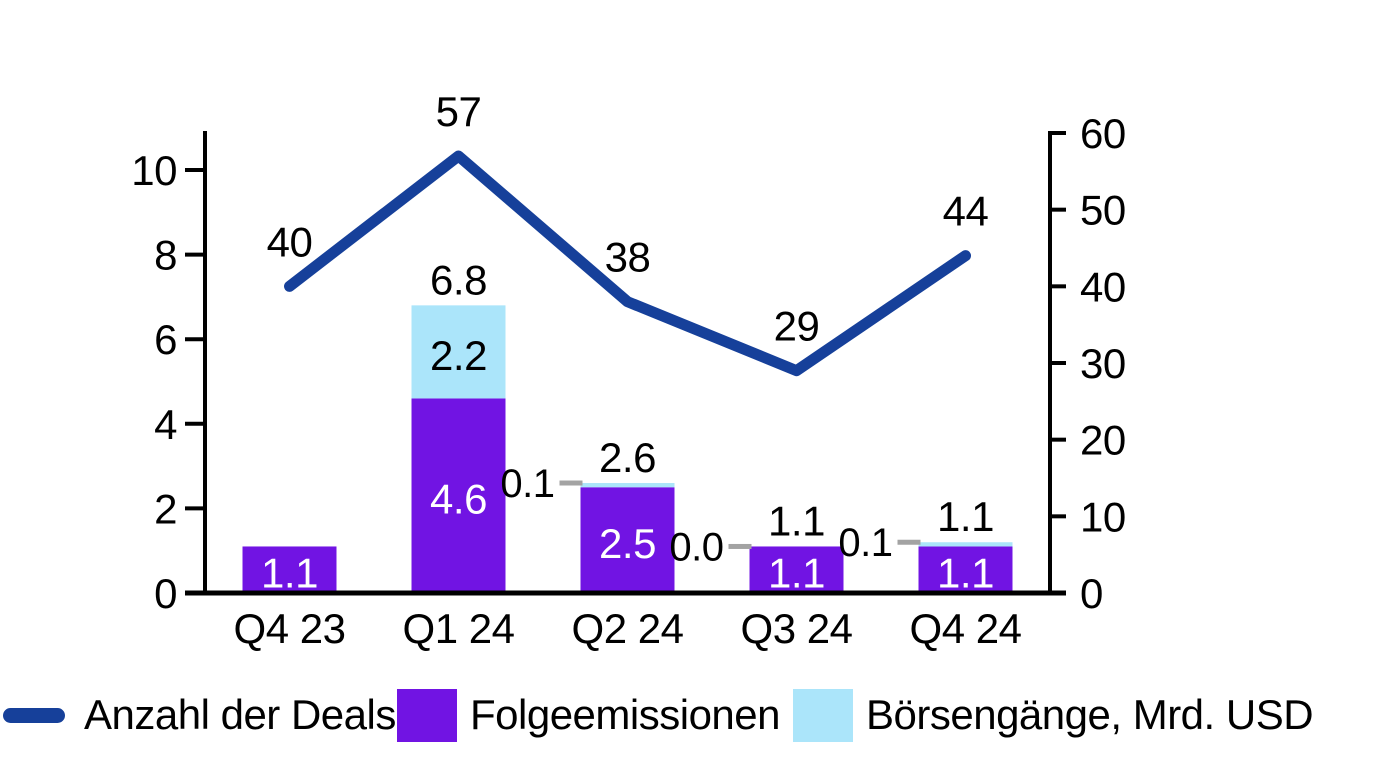 The height and width of the screenshot is (764, 1380). I want to click on line-series-layer, so click(627, 263).